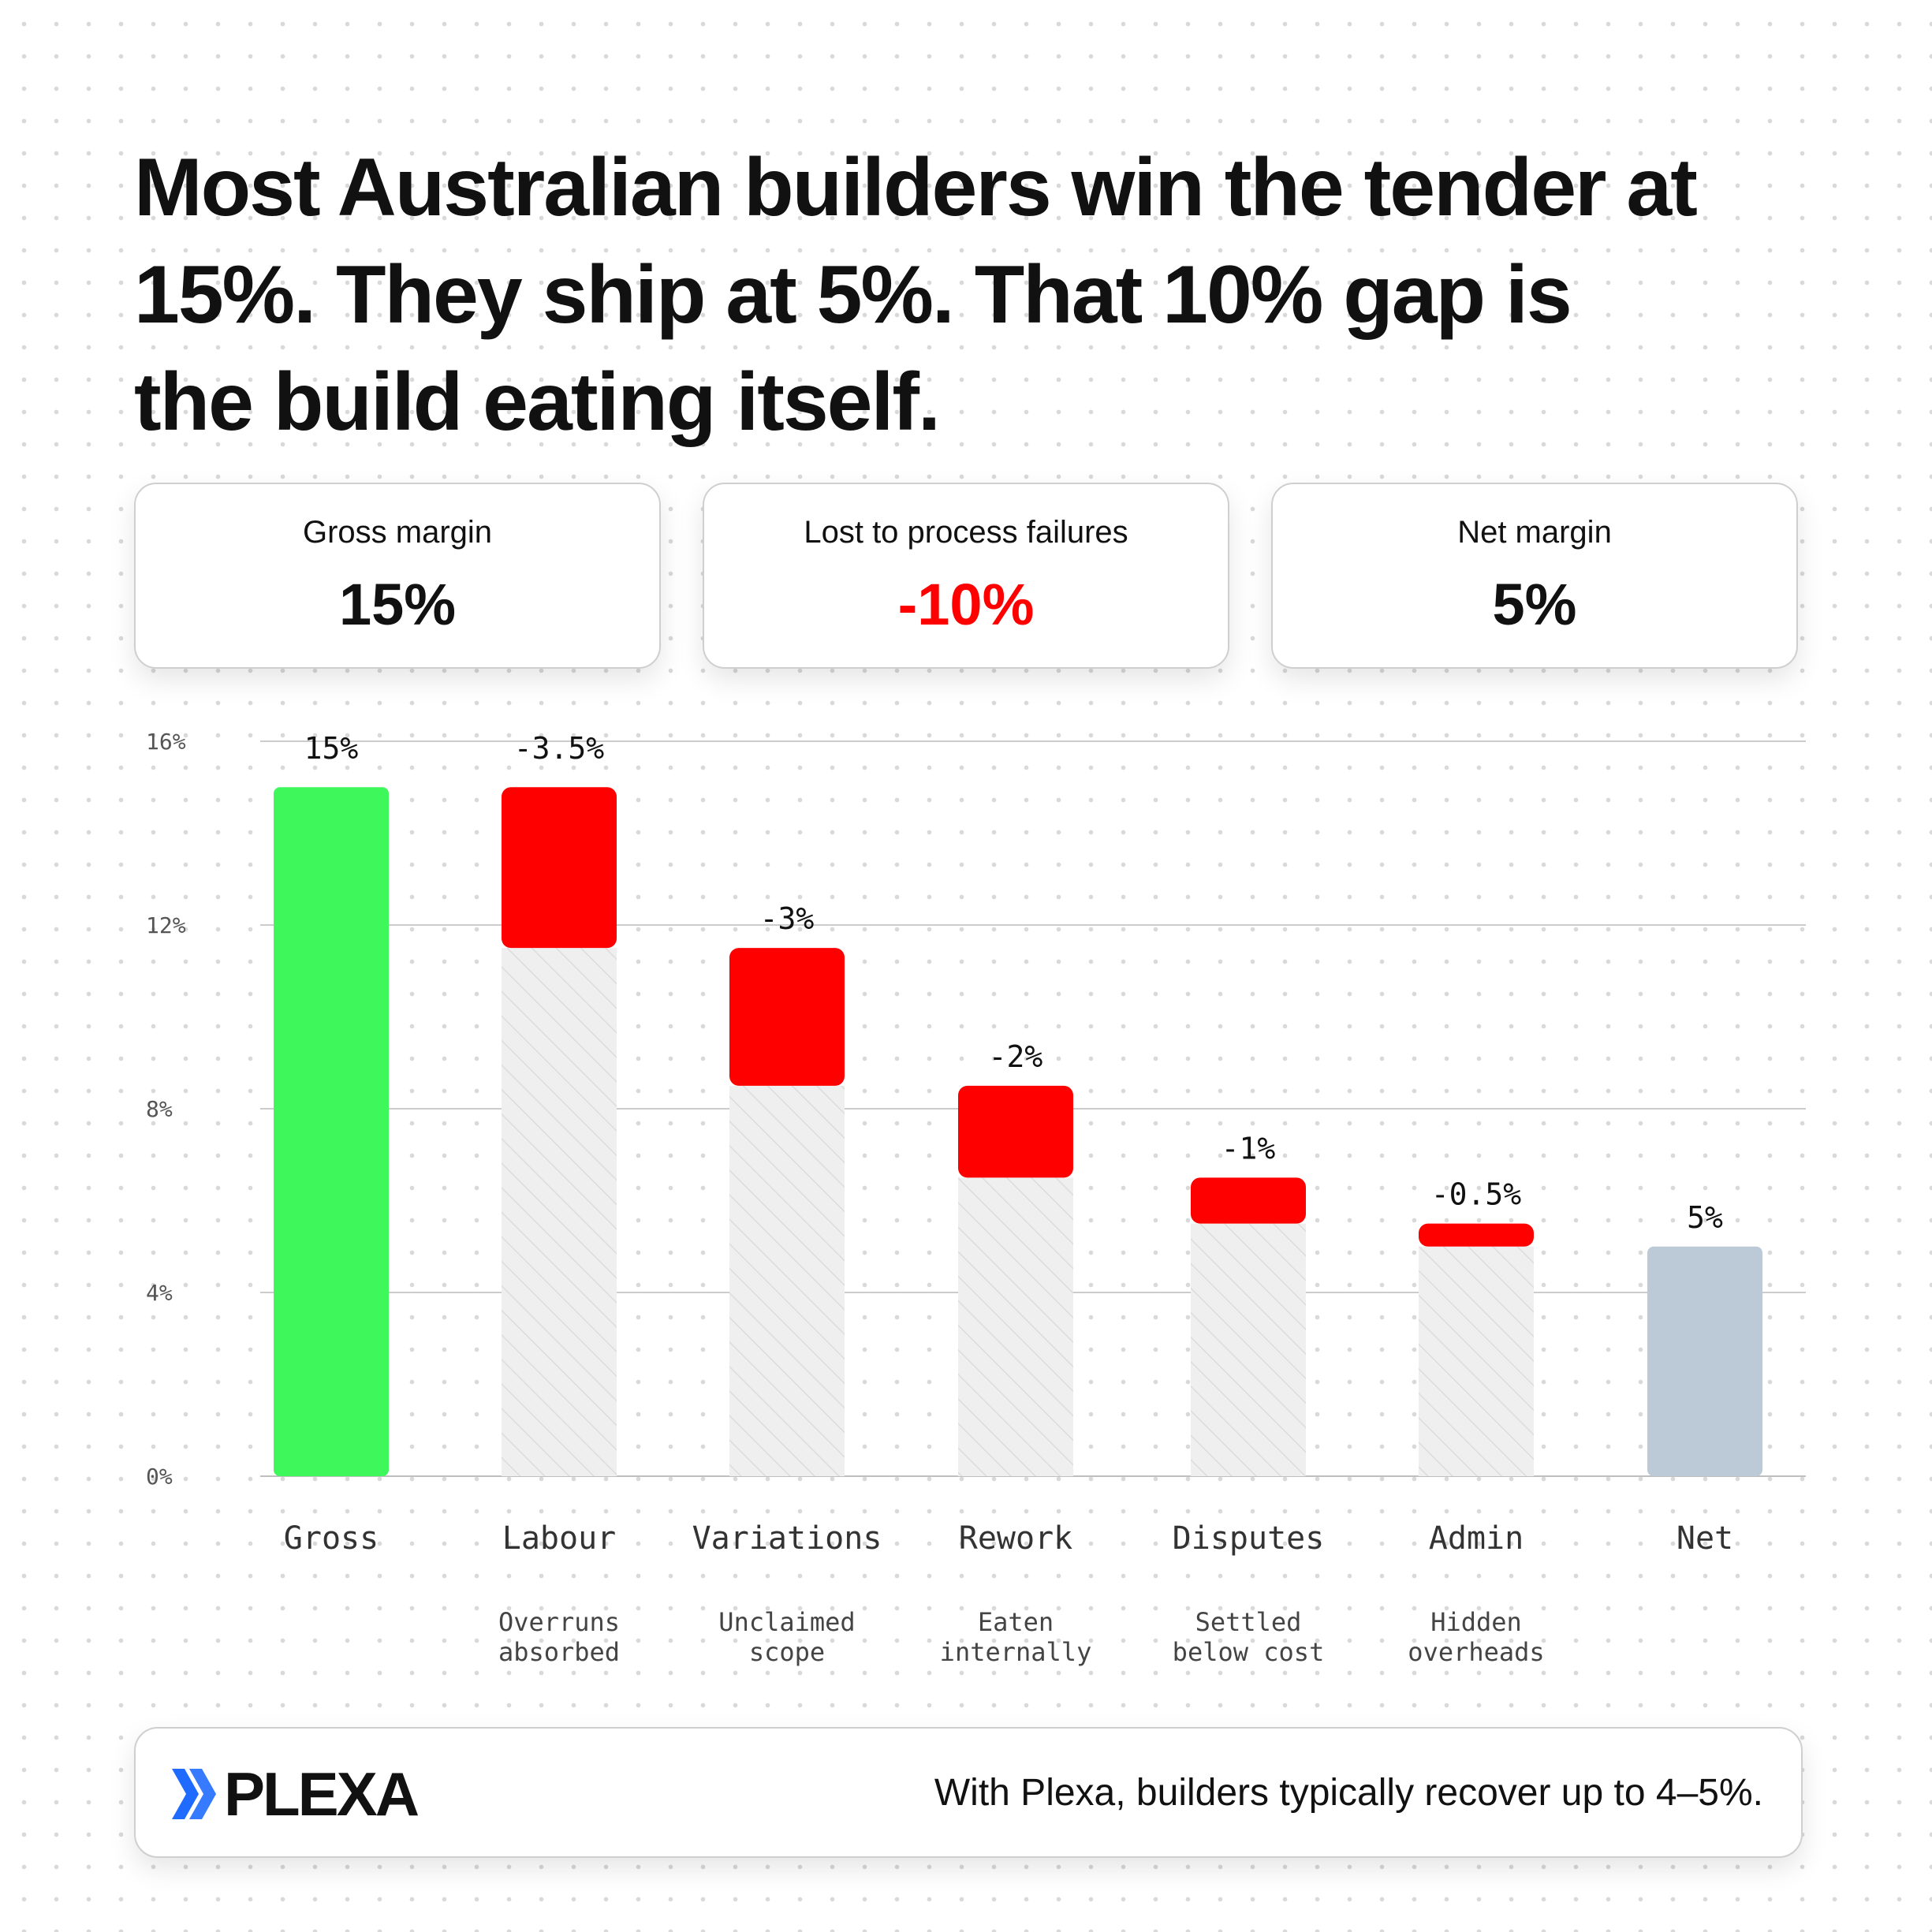 The height and width of the screenshot is (1932, 1932). What do you see at coordinates (332, 749) in the screenshot?
I see `data-label: 15%` at bounding box center [332, 749].